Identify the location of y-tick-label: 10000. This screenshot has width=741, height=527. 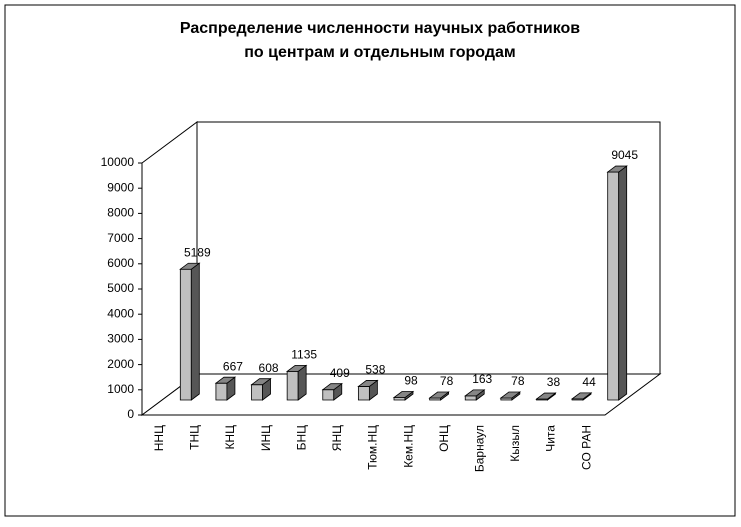
(118, 162).